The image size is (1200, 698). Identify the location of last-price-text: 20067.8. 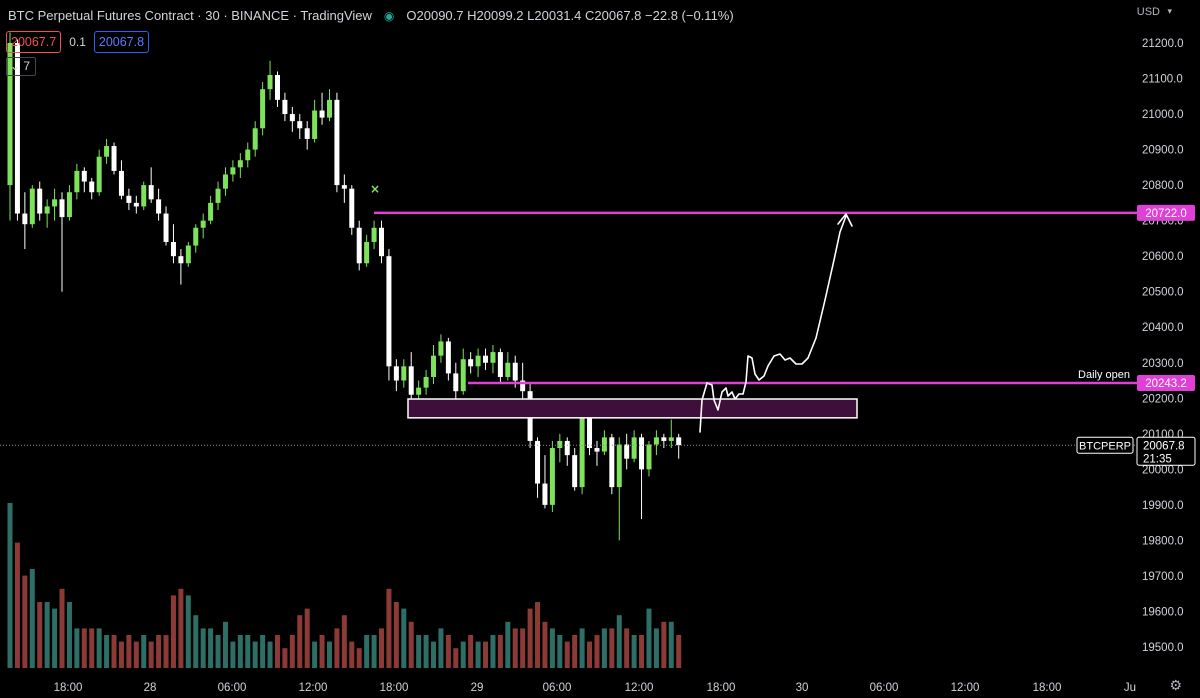
(1164, 446).